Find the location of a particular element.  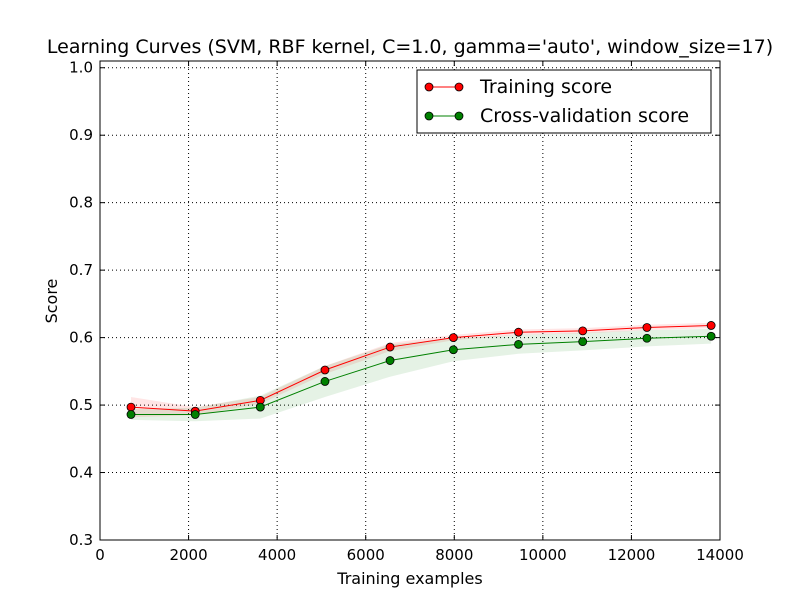

x-tick-label: 14000 is located at coordinates (720, 555).